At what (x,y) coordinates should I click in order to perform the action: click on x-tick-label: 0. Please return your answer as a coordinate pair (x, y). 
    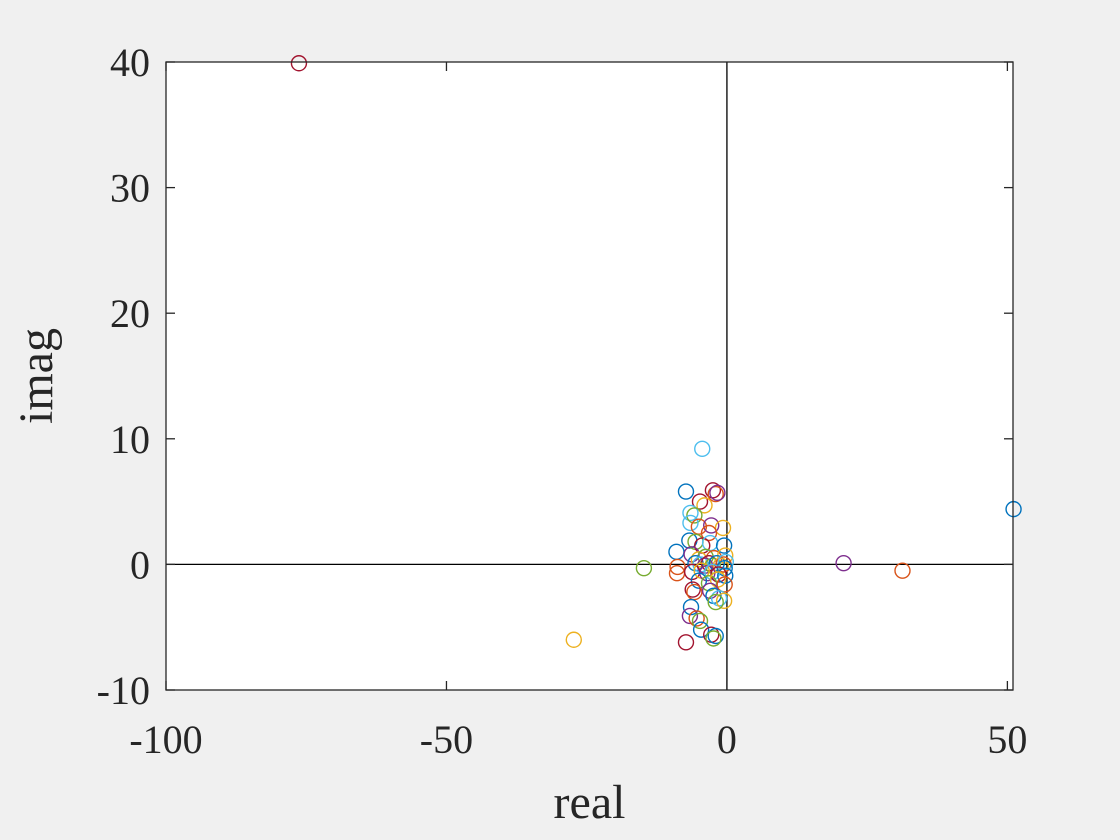
    Looking at the image, I should click on (727, 739).